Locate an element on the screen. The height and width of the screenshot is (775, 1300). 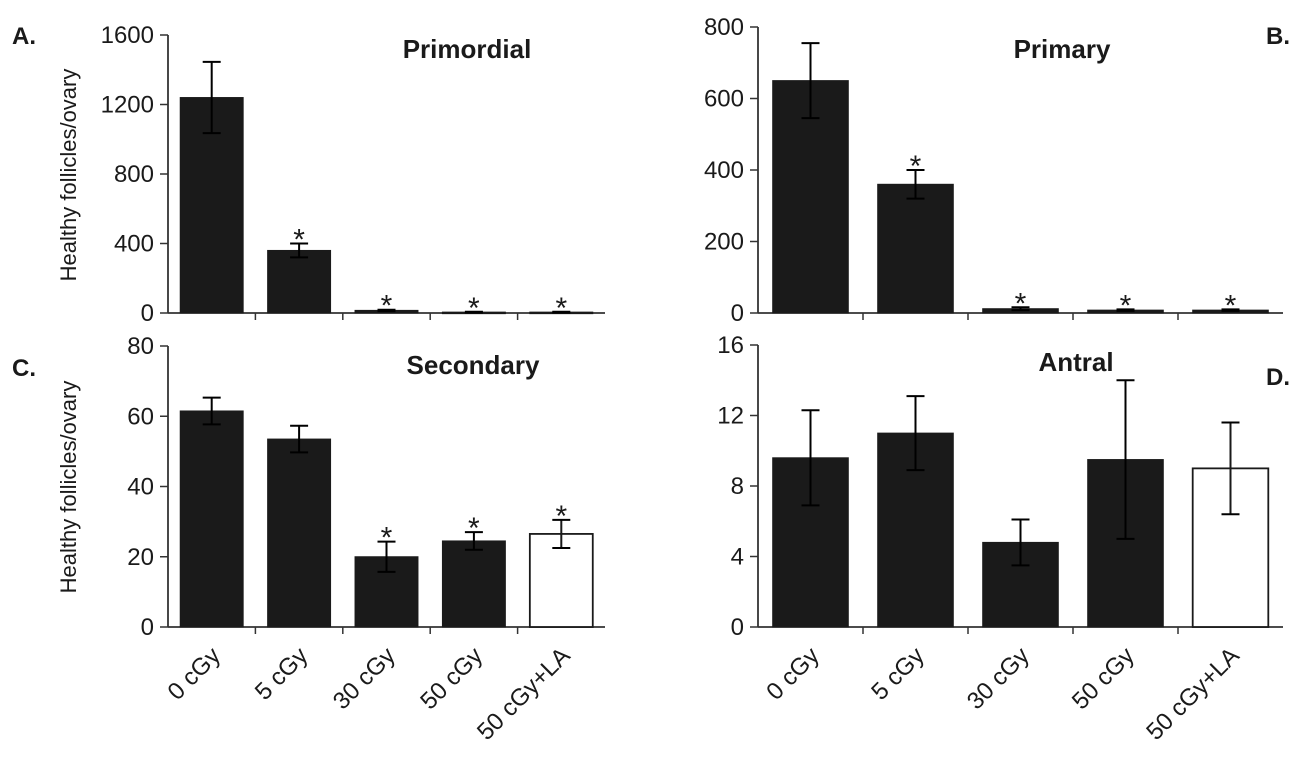
panel-title: Primordial is located at coordinates (467, 49).